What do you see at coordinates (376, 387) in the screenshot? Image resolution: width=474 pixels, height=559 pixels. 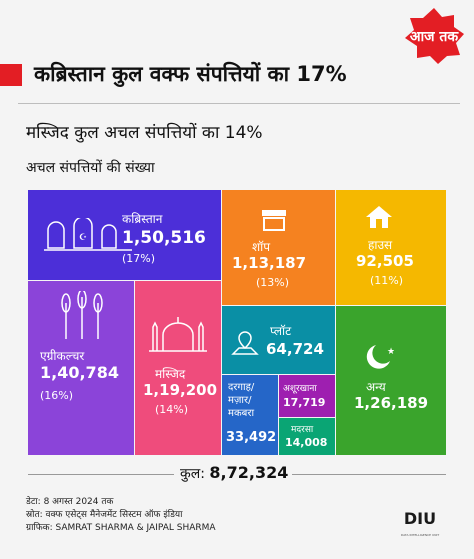 I see `tile-label: अन्य` at bounding box center [376, 387].